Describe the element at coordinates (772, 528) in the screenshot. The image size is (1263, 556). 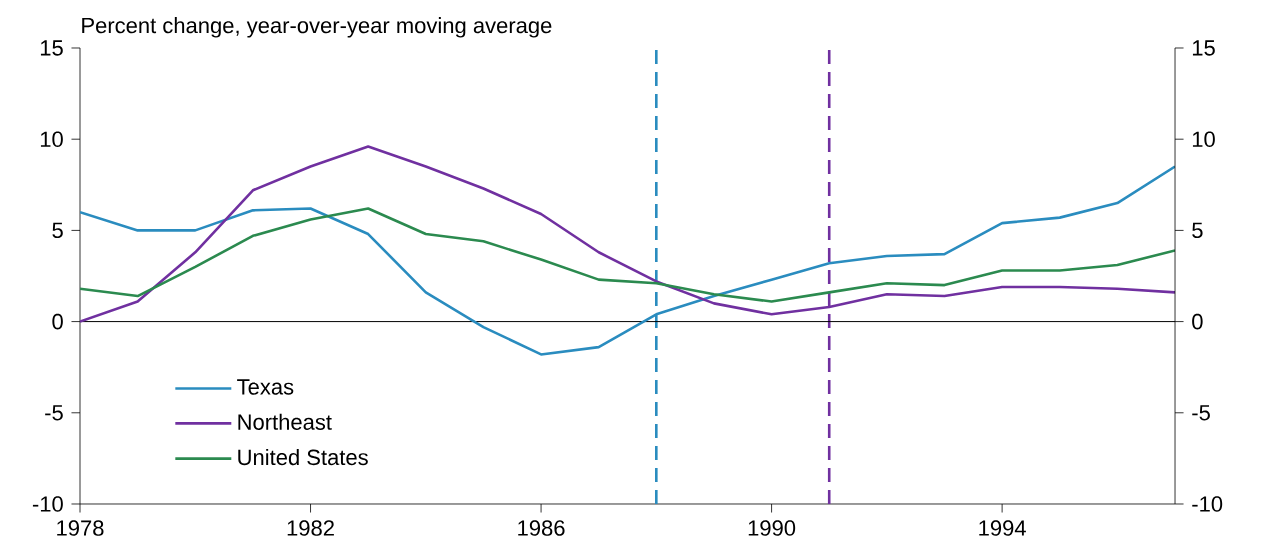
I see `x-tick-label: 1990` at that location.